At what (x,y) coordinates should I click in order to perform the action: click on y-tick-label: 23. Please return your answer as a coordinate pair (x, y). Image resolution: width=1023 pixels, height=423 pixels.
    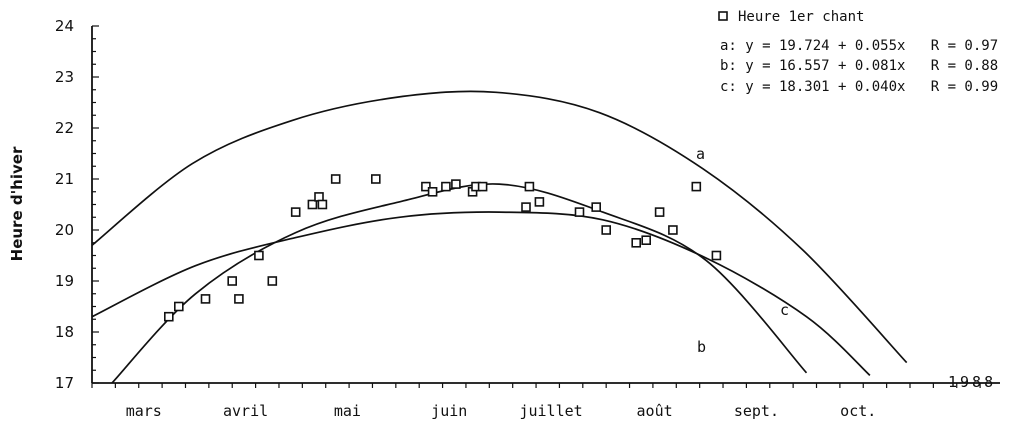
    Looking at the image, I should click on (64, 77).